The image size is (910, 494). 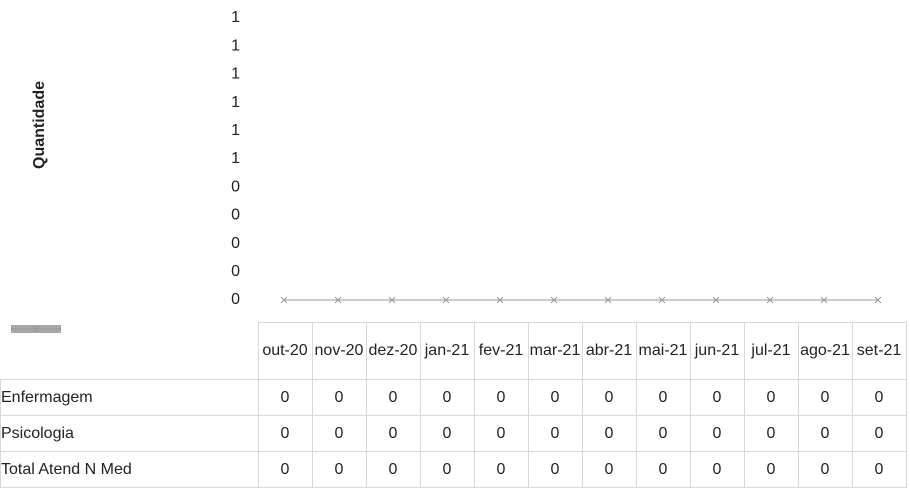 What do you see at coordinates (37, 433) in the screenshot?
I see `legend-label: Psicologia` at bounding box center [37, 433].